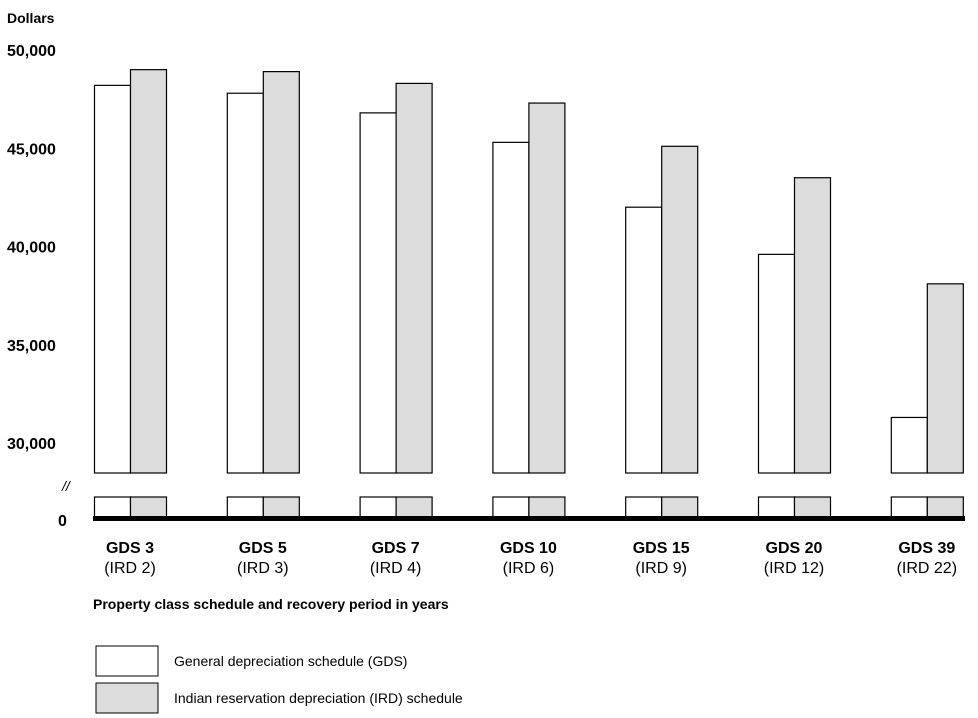  I want to click on category-label: GDS 20, so click(794, 548).